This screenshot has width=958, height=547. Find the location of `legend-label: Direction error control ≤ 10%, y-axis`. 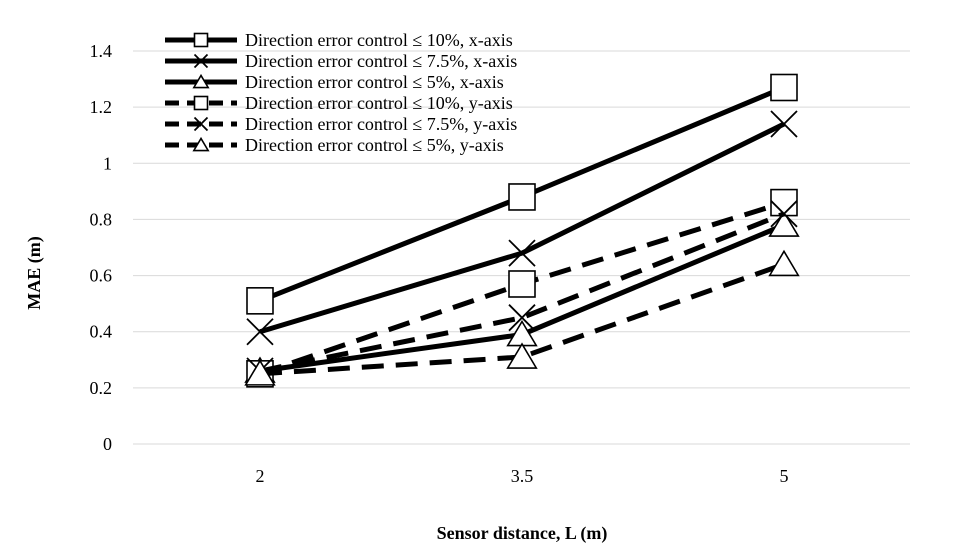

legend-label: Direction error control ≤ 10%, y-axis is located at coordinates (379, 103).